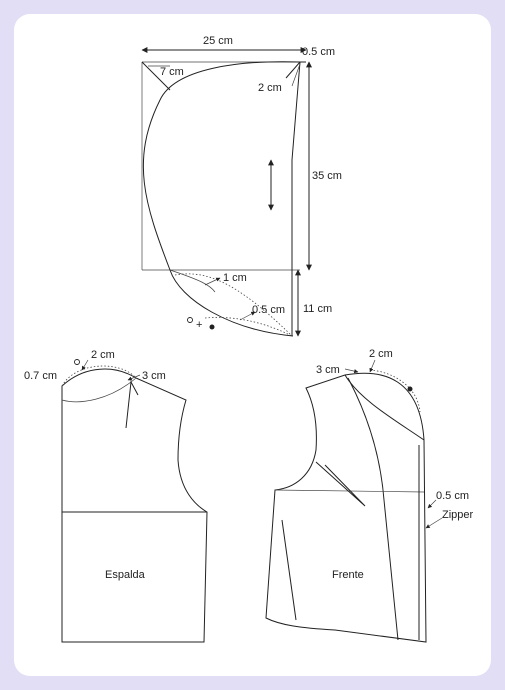 The width and height of the screenshot is (505, 690). I want to click on front-neck-arrow, so click(372, 366).